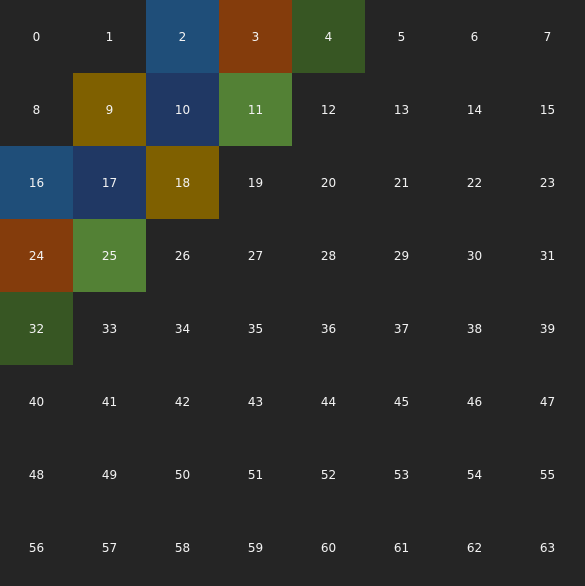  Describe the element at coordinates (182, 182) in the screenshot. I see `grid-cell-18: 18` at that location.